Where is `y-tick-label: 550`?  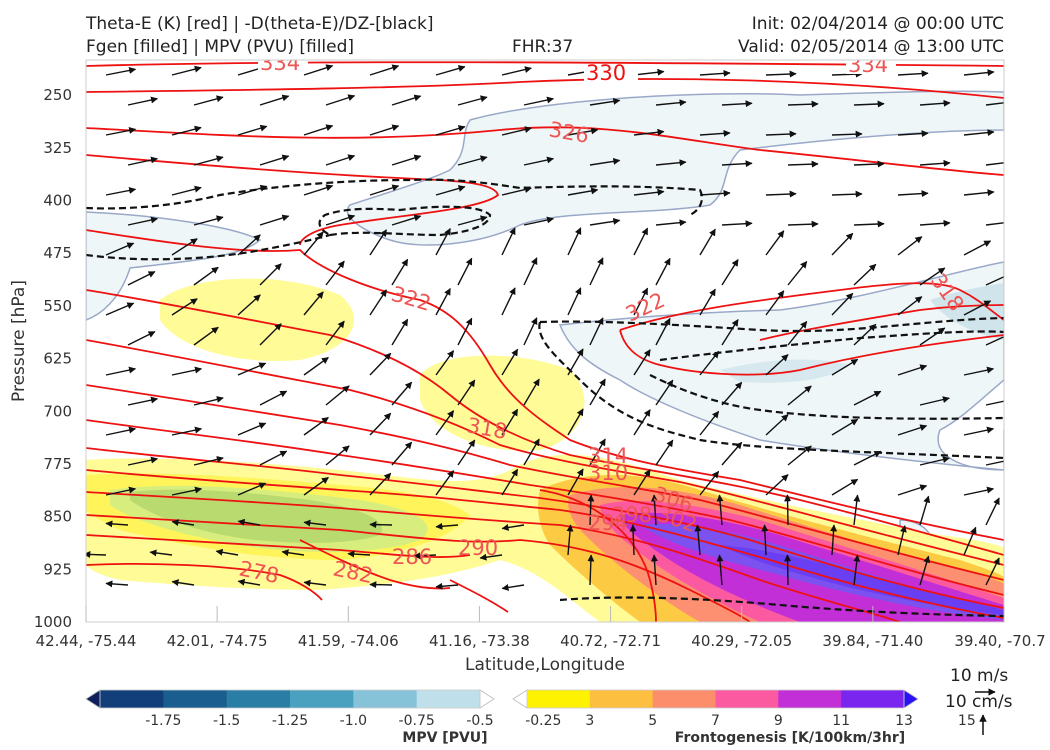 y-tick-label: 550 is located at coordinates (57, 306).